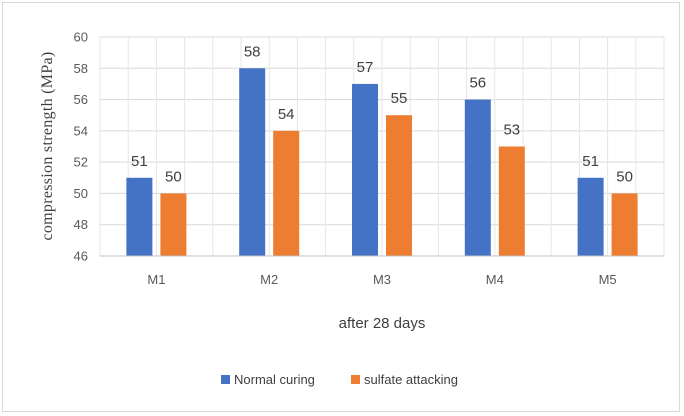 The width and height of the screenshot is (684, 416). Describe the element at coordinates (382, 323) in the screenshot. I see `x-axis-title: after 28 days` at that location.